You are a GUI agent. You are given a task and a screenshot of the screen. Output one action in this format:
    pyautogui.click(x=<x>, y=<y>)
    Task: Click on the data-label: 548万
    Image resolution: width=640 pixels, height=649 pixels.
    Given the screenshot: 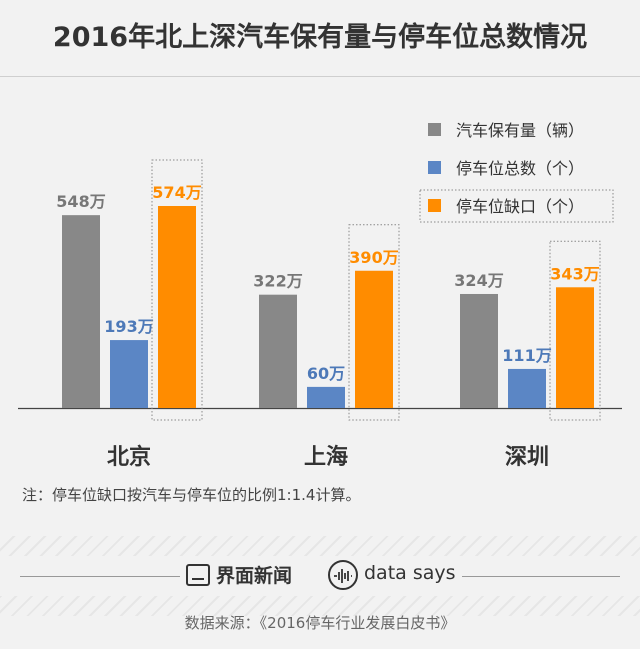 What is the action you would take?
    pyautogui.click(x=80, y=201)
    